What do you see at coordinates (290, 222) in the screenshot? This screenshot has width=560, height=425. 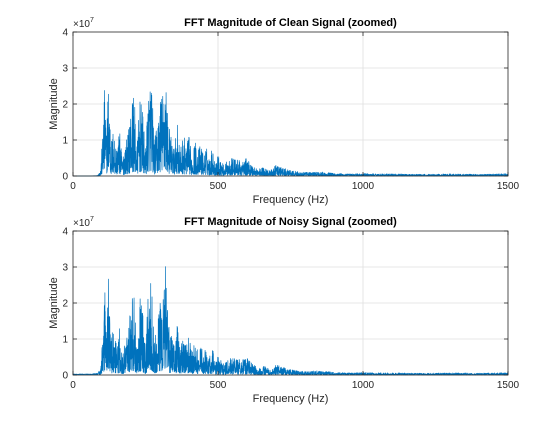 I see `chart-title: FFT Magnitude of Noisy Signal (zoomed)` at bounding box center [290, 222].